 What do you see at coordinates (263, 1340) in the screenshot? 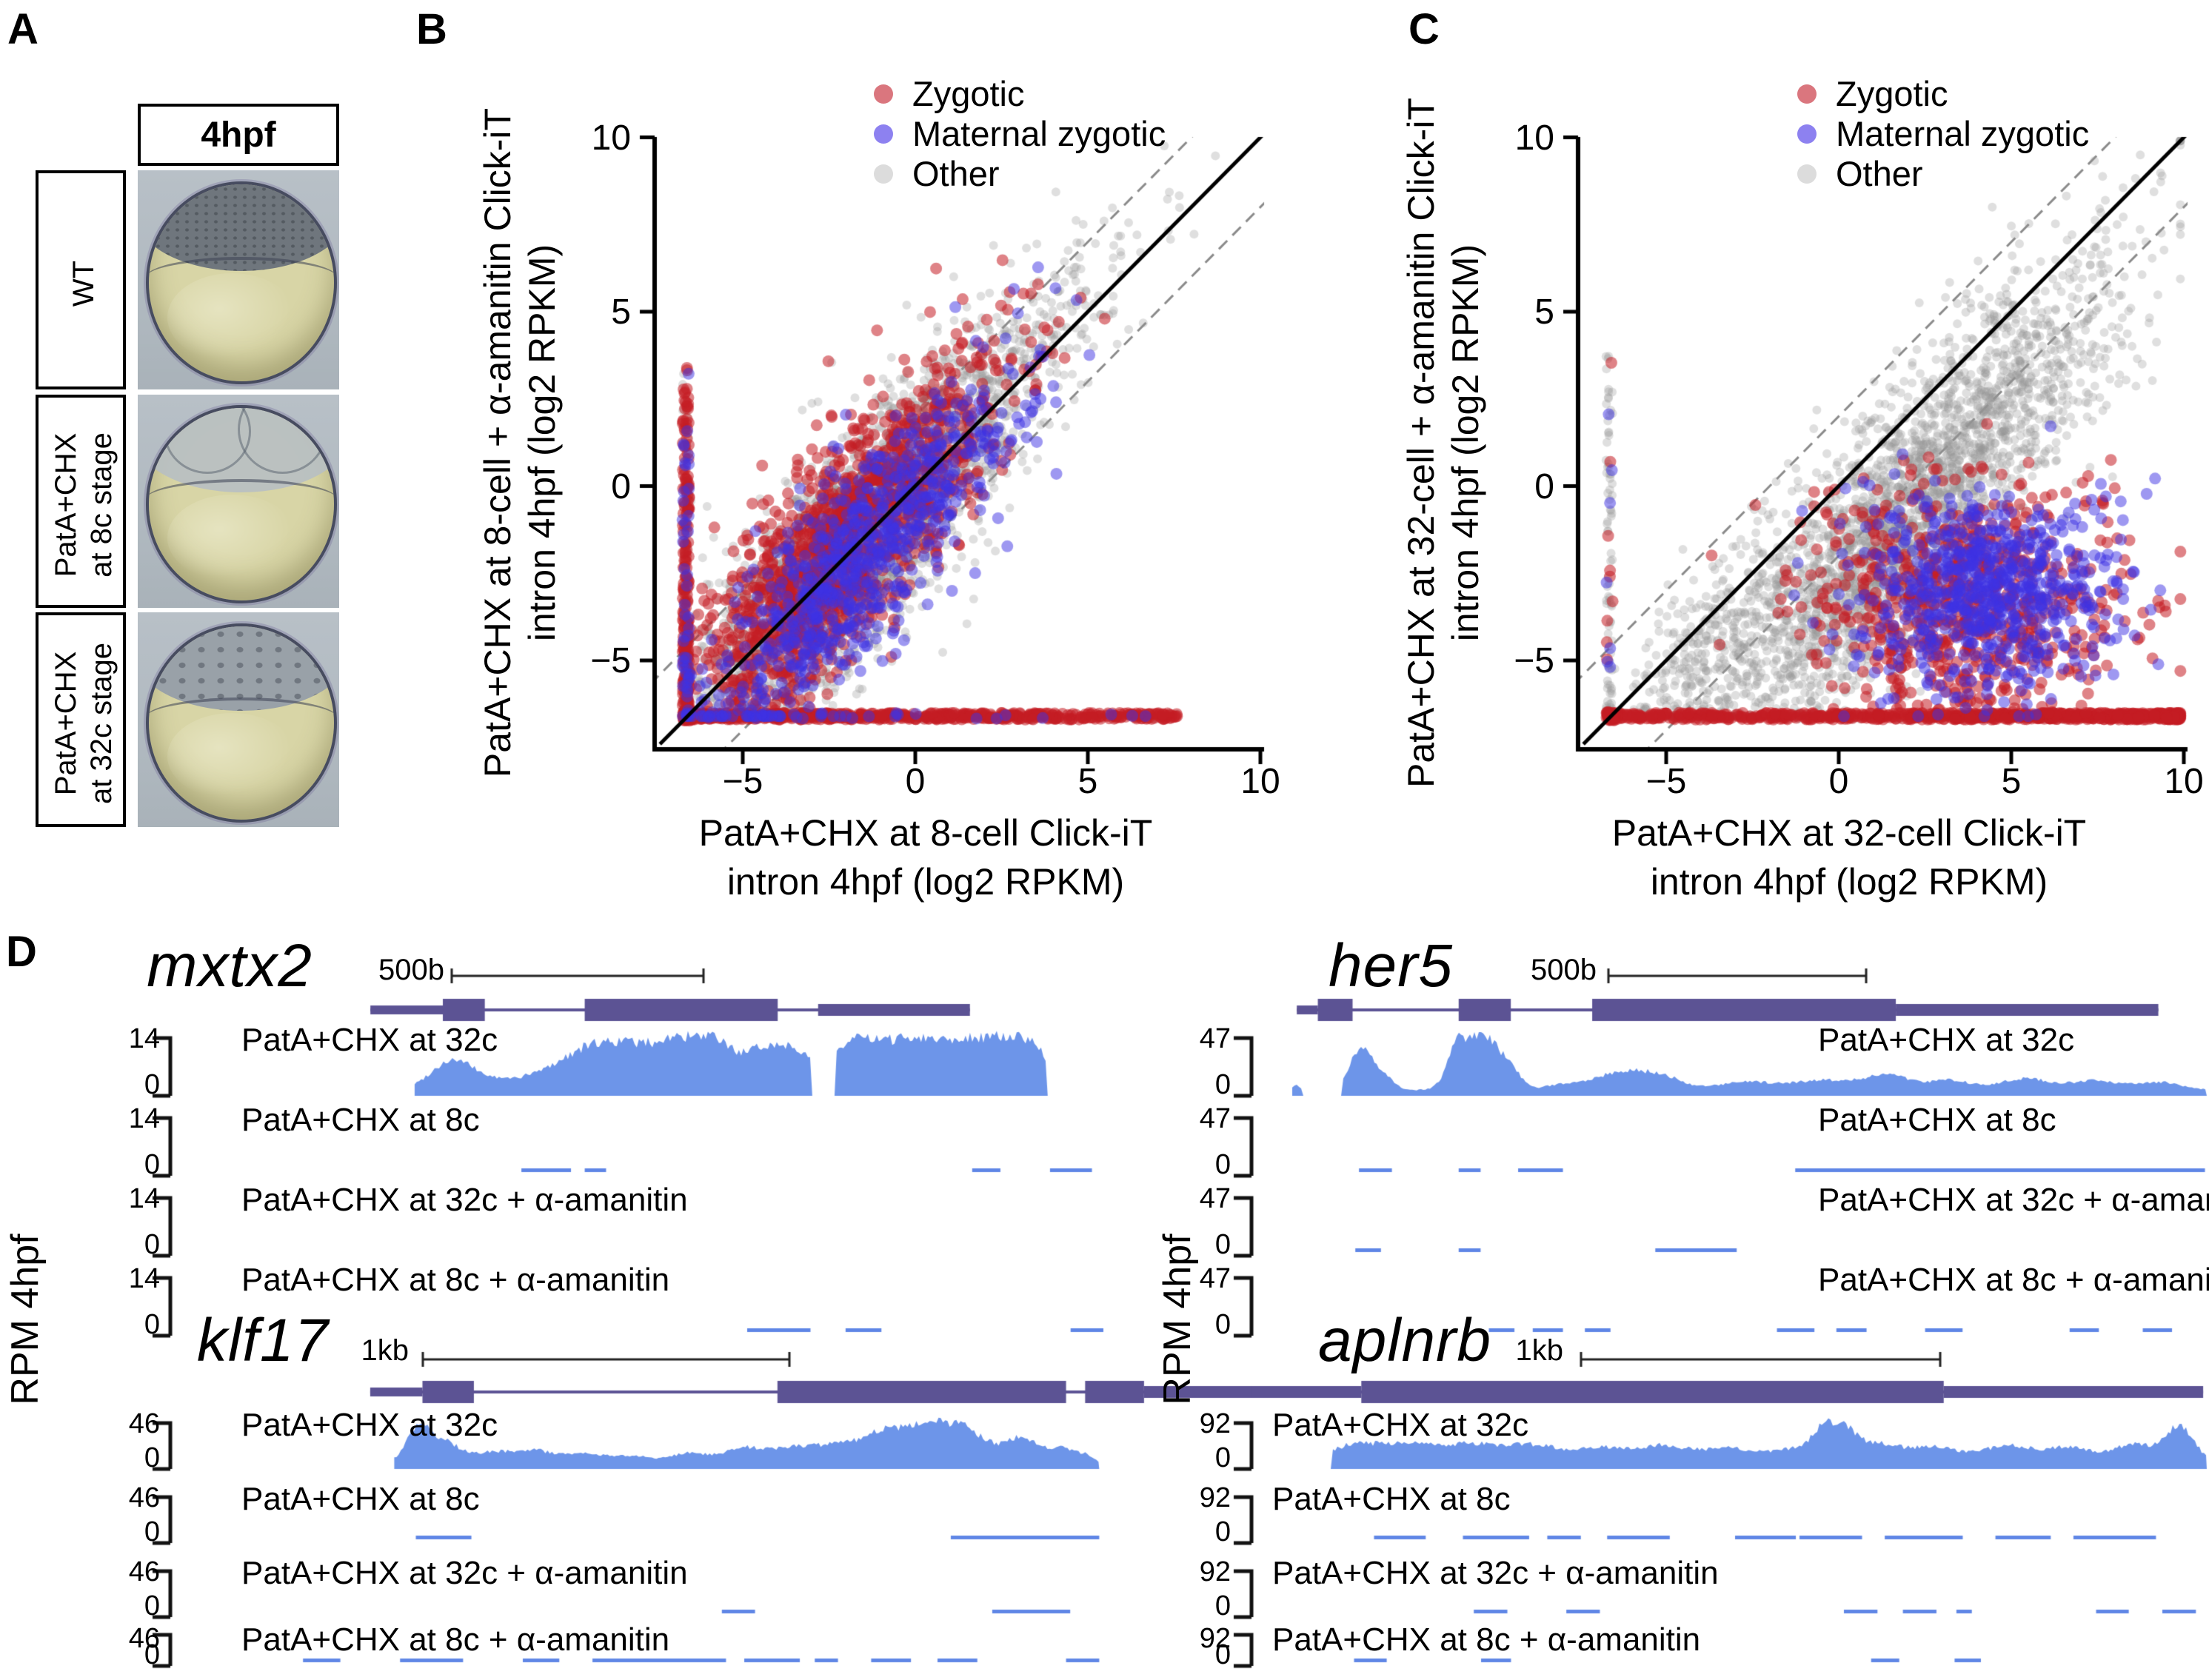
I see `gene-title-klf17: klf17` at bounding box center [263, 1340].